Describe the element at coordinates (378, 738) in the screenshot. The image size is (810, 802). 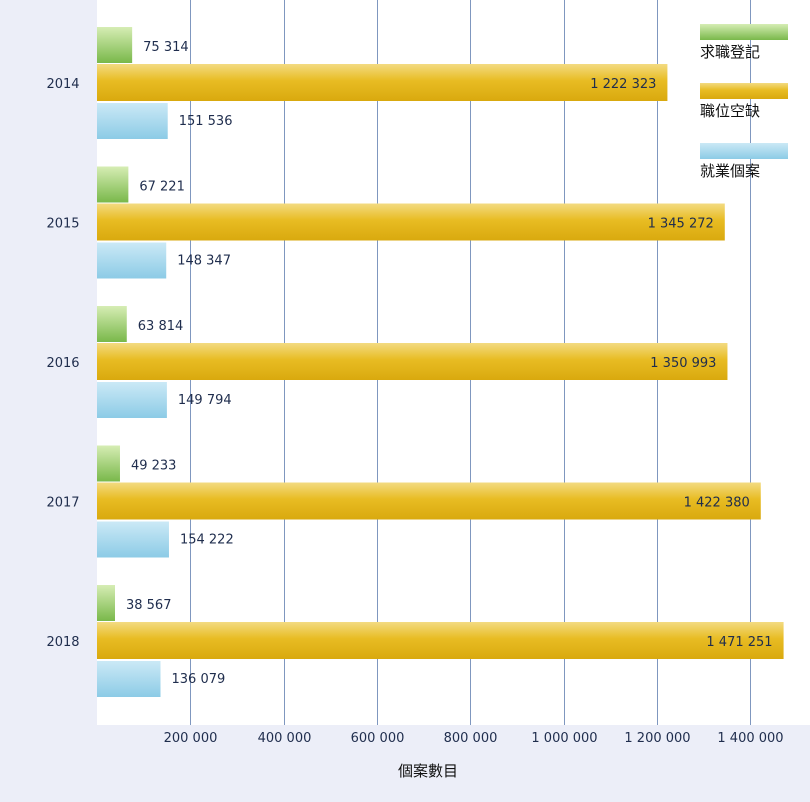
I see `x-tick-label: 600 000` at that location.